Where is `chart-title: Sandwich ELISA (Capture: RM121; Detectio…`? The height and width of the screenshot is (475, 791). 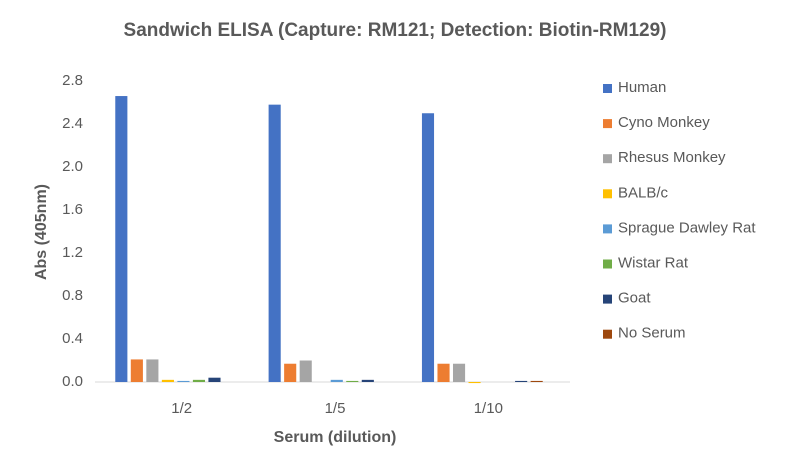
chart-title: Sandwich ELISA (Capture: RM121; Detectio… is located at coordinates (395, 30).